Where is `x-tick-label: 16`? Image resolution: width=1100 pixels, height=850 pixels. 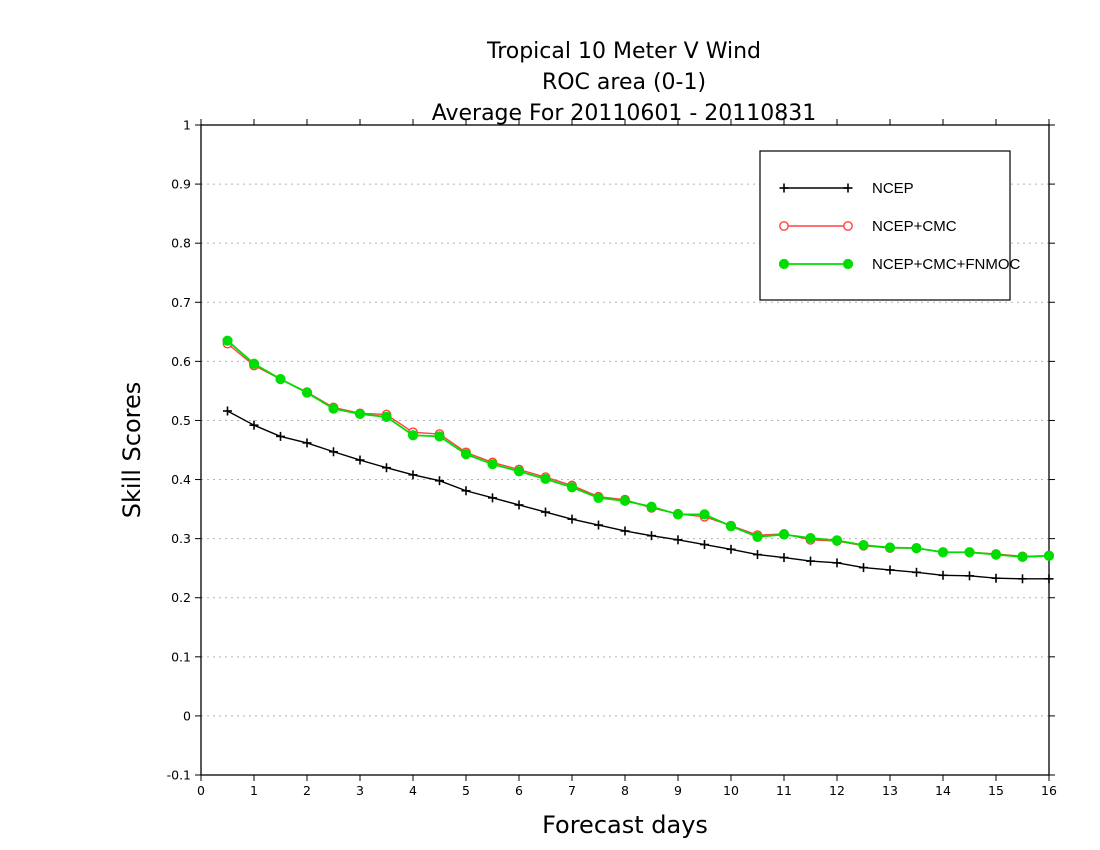 x-tick-label: 16 is located at coordinates (1049, 790).